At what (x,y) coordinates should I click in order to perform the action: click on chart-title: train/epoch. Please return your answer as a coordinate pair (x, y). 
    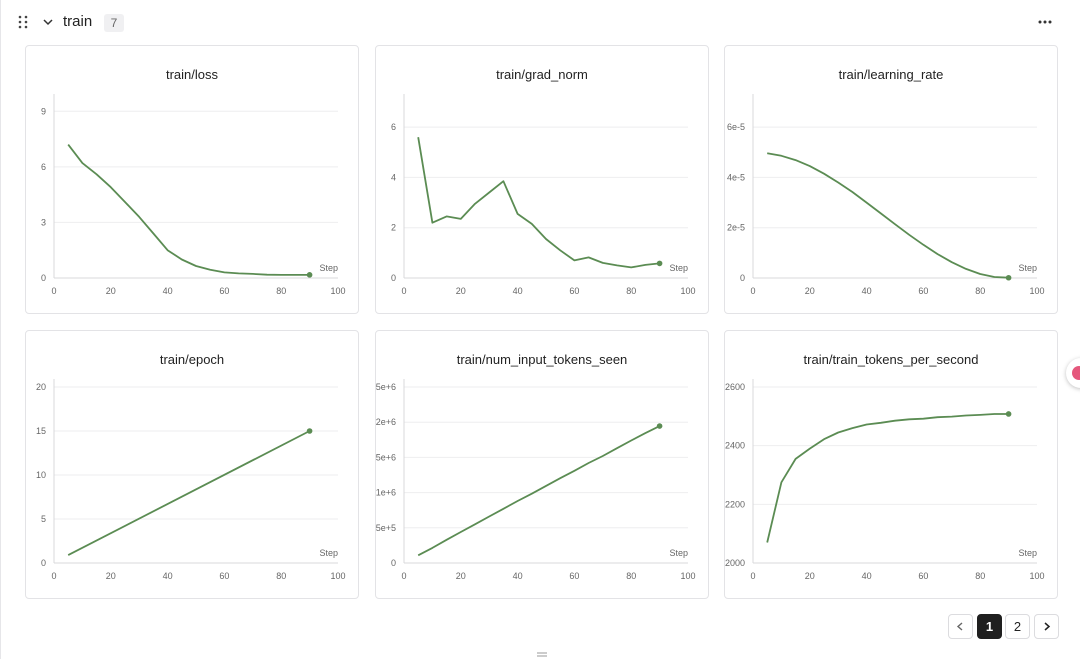
    Looking at the image, I should click on (192, 359).